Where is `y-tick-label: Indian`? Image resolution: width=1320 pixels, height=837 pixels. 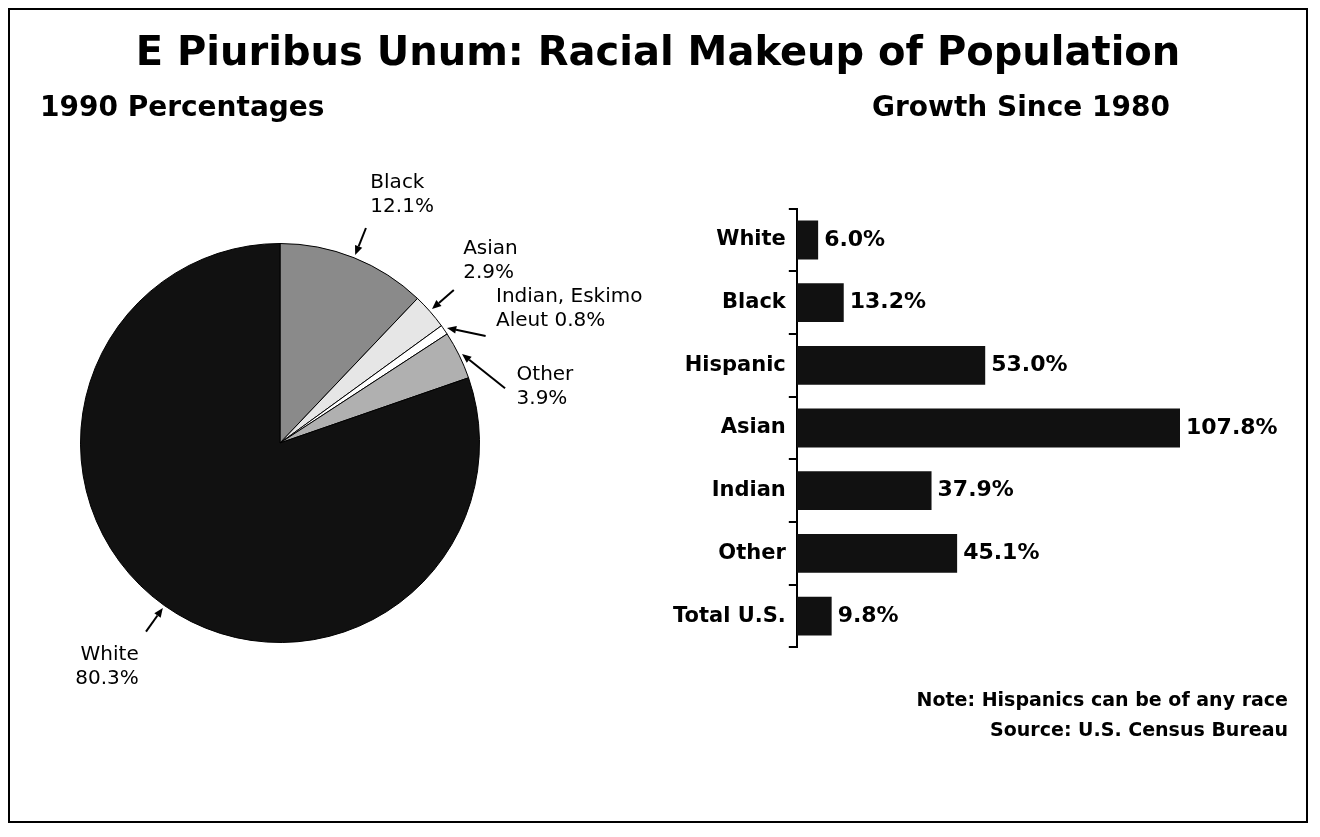 y-tick-label: Indian is located at coordinates (748, 489).